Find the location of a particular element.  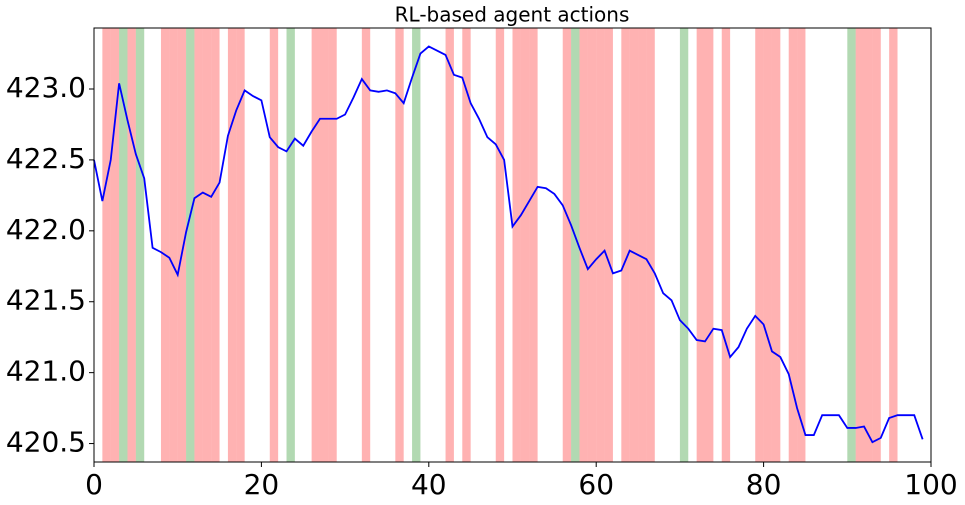

y-tick-label: 422.0 is located at coordinates (46, 229).